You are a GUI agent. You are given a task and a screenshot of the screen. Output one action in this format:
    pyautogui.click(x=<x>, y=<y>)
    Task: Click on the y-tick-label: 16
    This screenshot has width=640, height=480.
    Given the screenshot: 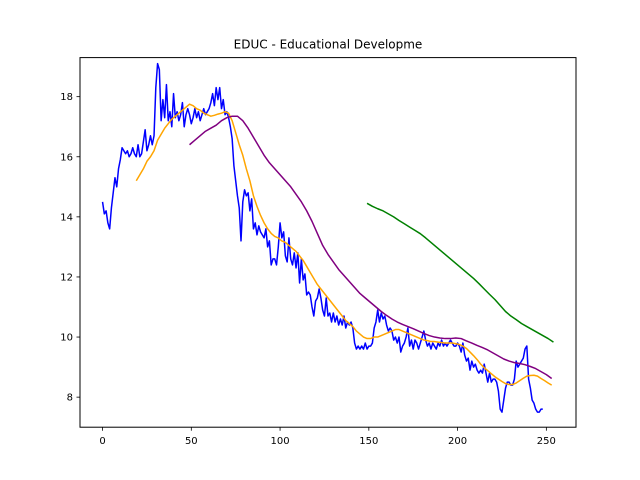 What is the action you would take?
    pyautogui.click(x=66, y=157)
    